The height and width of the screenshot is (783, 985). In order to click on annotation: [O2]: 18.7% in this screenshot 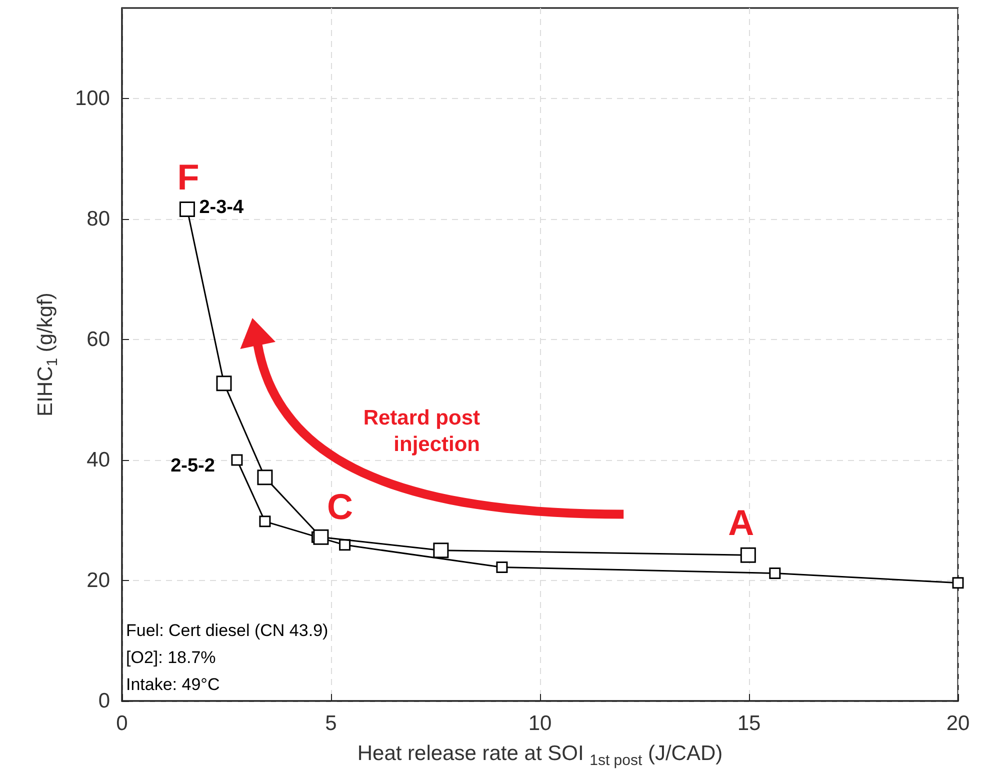, I will do `click(171, 658)`.